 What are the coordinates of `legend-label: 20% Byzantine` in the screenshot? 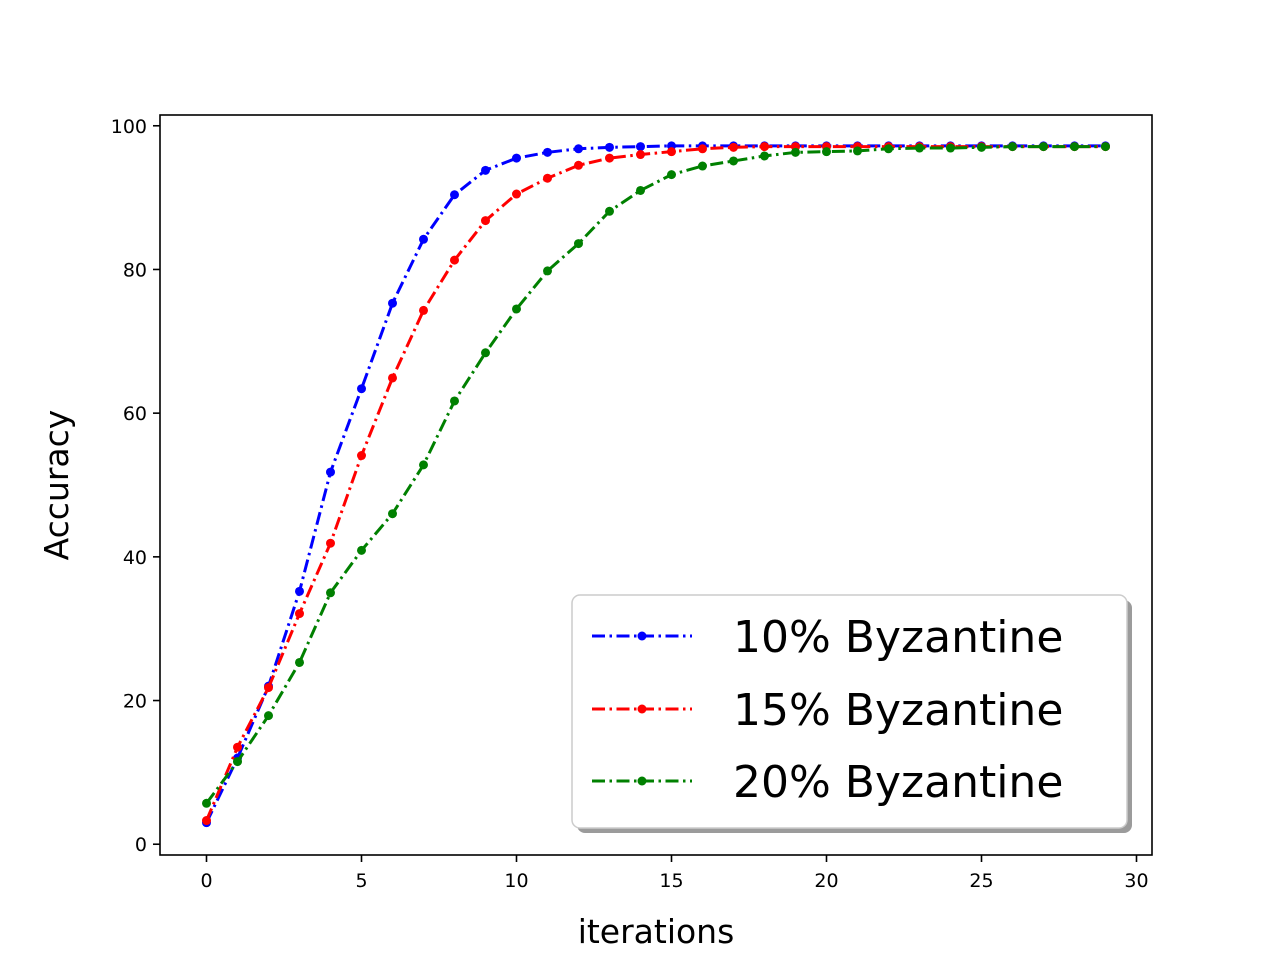 It's located at (898, 782).